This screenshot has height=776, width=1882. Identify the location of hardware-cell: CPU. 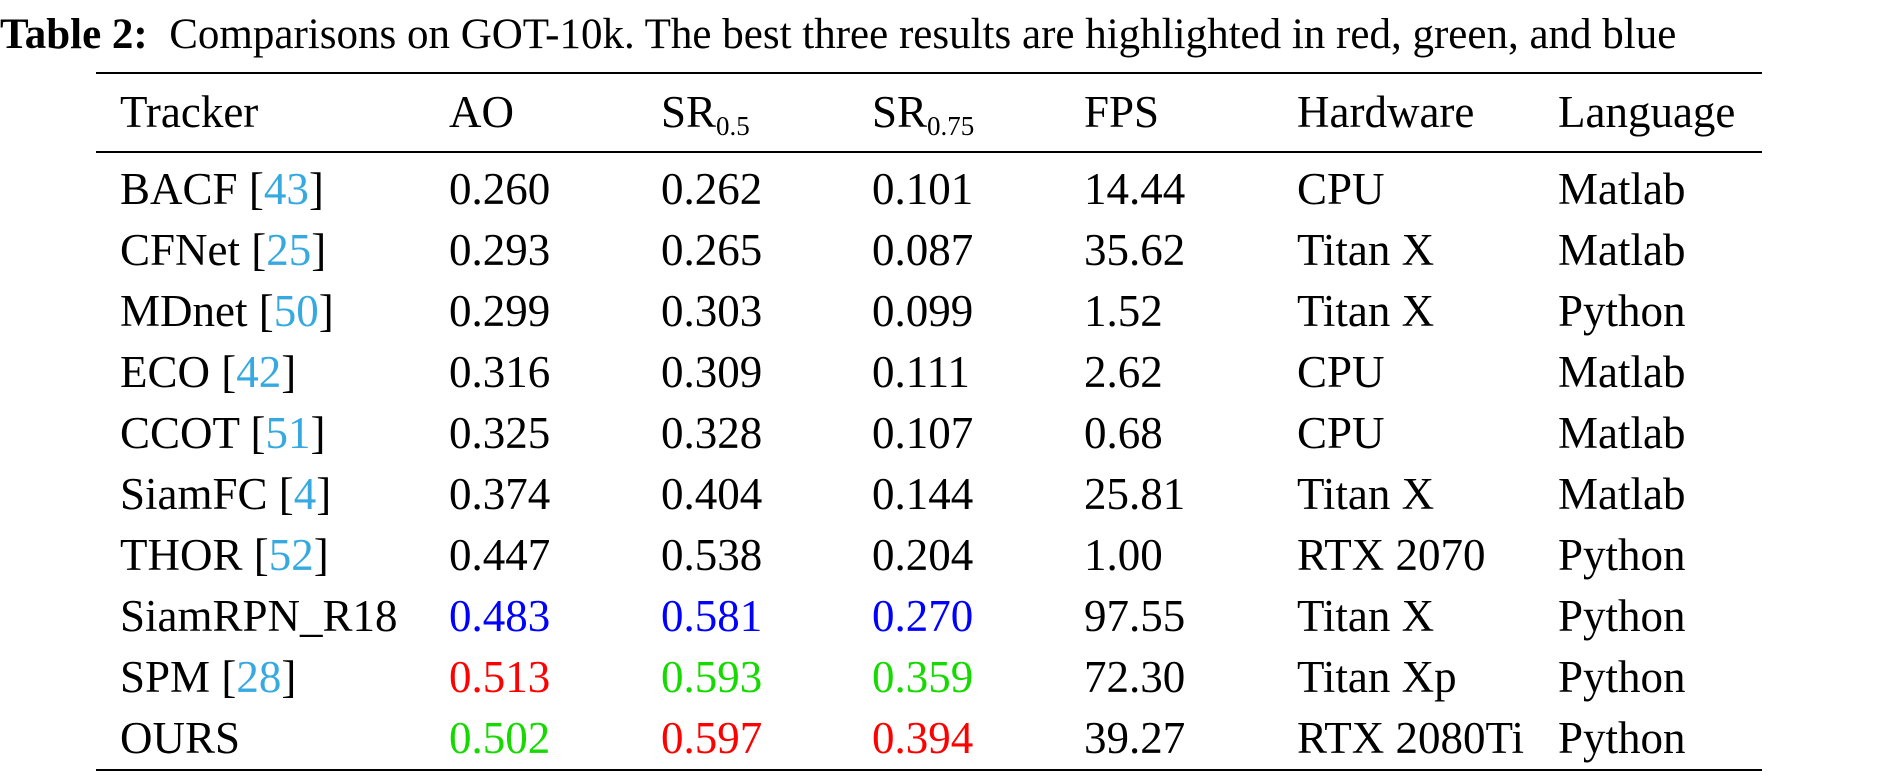
(1341, 372).